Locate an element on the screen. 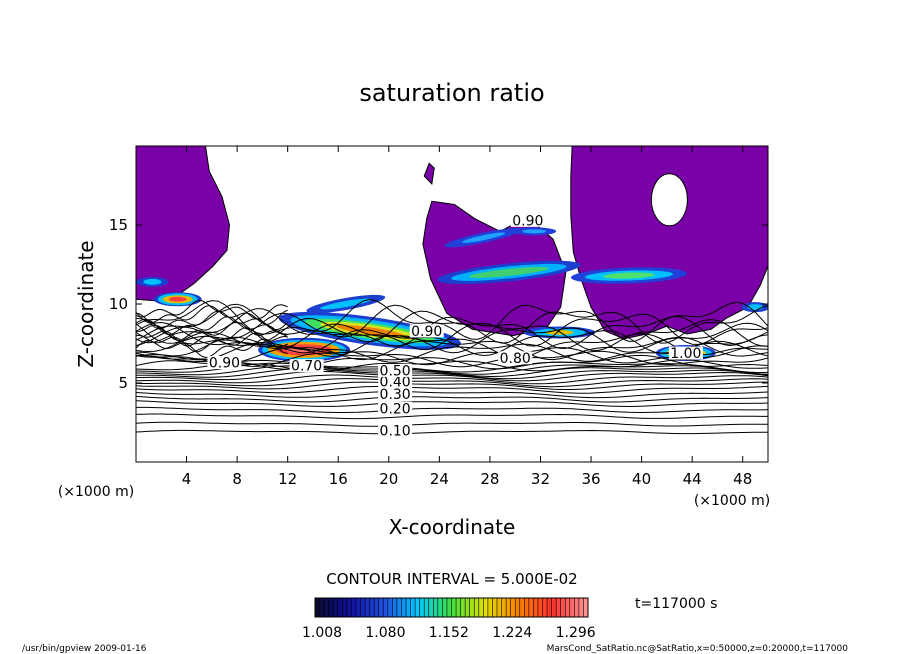  contour-interval-text: CONTOUR INTERVAL = 5.000E-02 is located at coordinates (451, 579).